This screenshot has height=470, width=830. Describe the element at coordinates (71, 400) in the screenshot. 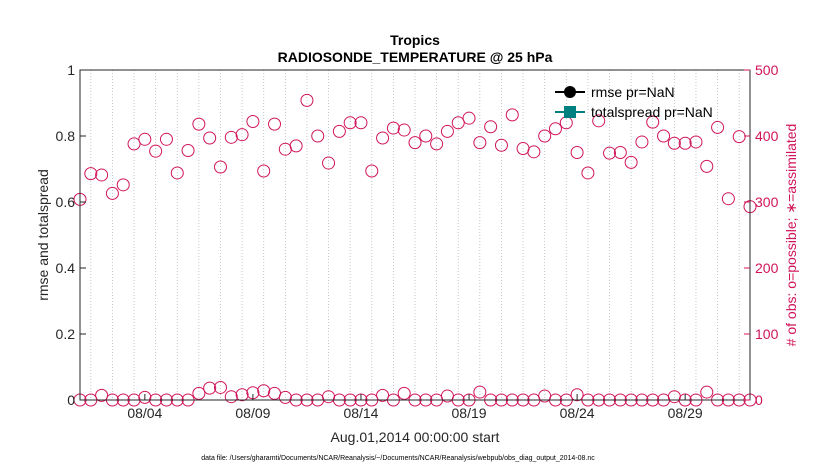

I see `y-left-tick-label: 0` at that location.